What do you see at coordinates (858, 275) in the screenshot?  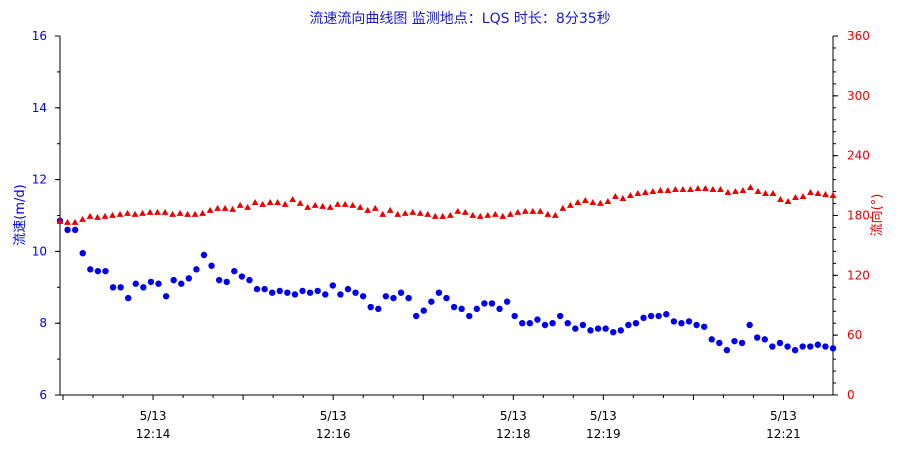 I see `right-tick-label: 120` at bounding box center [858, 275].